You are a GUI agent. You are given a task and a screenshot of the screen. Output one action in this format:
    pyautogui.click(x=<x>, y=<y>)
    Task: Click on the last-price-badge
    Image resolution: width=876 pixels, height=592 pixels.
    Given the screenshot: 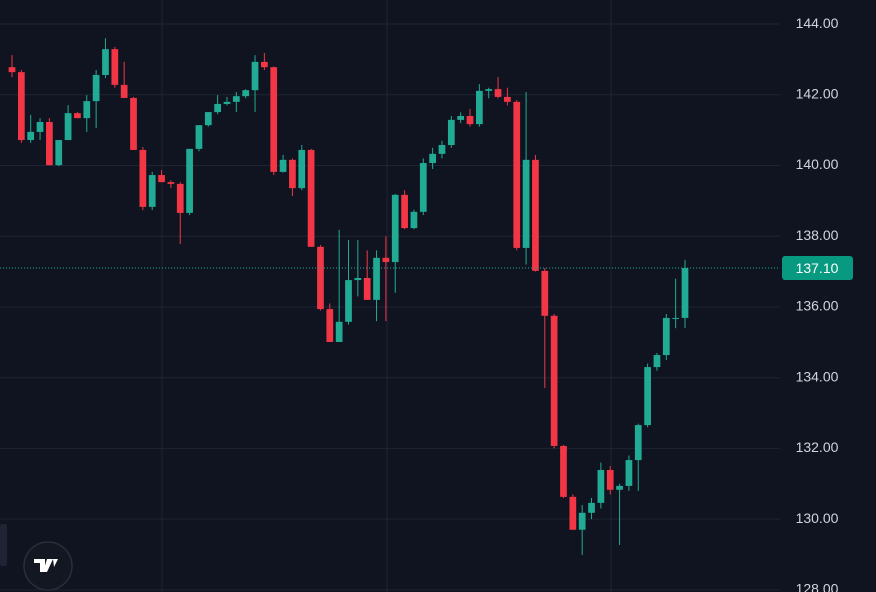 What is the action you would take?
    pyautogui.click(x=817, y=268)
    